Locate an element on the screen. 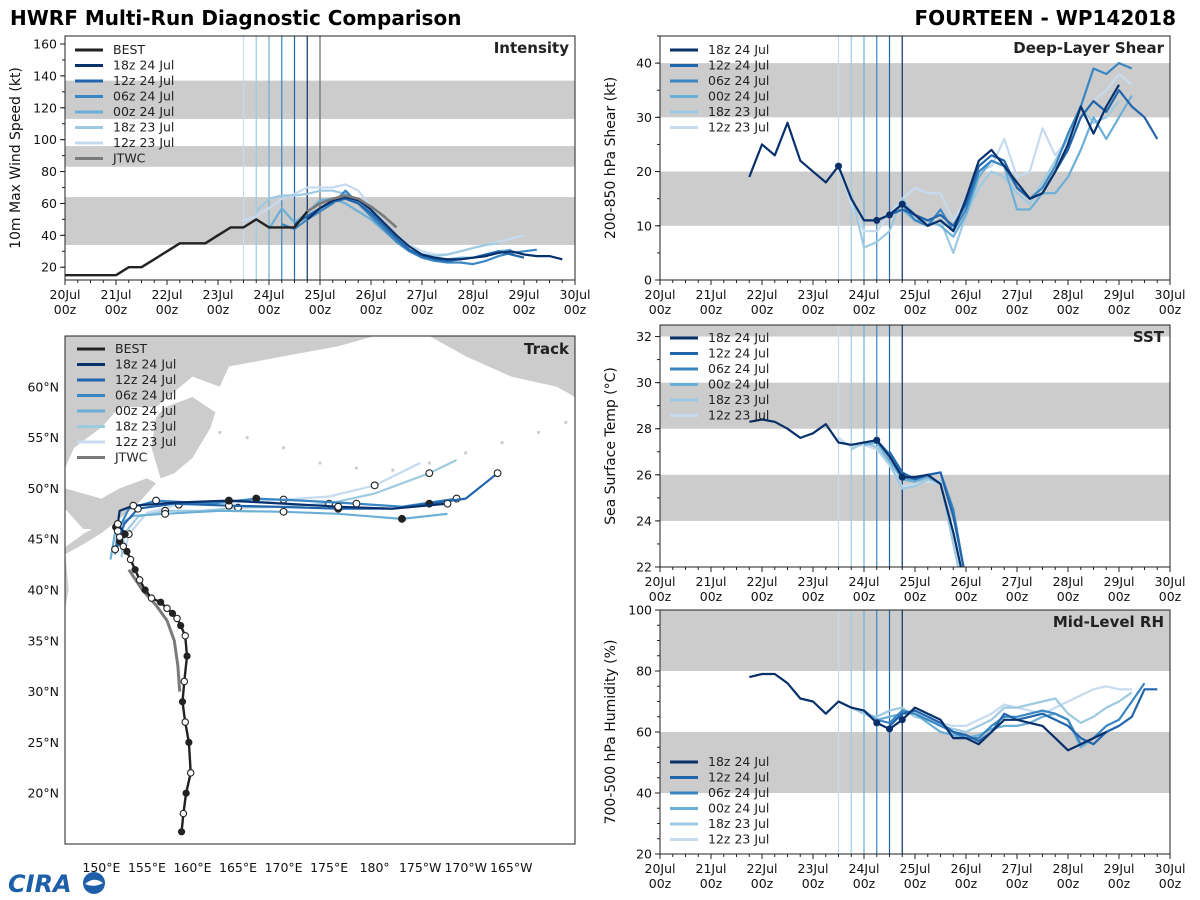 Image resolution: width=1200 pixels, height=900 pixels. shear-ytick-label: 30 is located at coordinates (644, 117).